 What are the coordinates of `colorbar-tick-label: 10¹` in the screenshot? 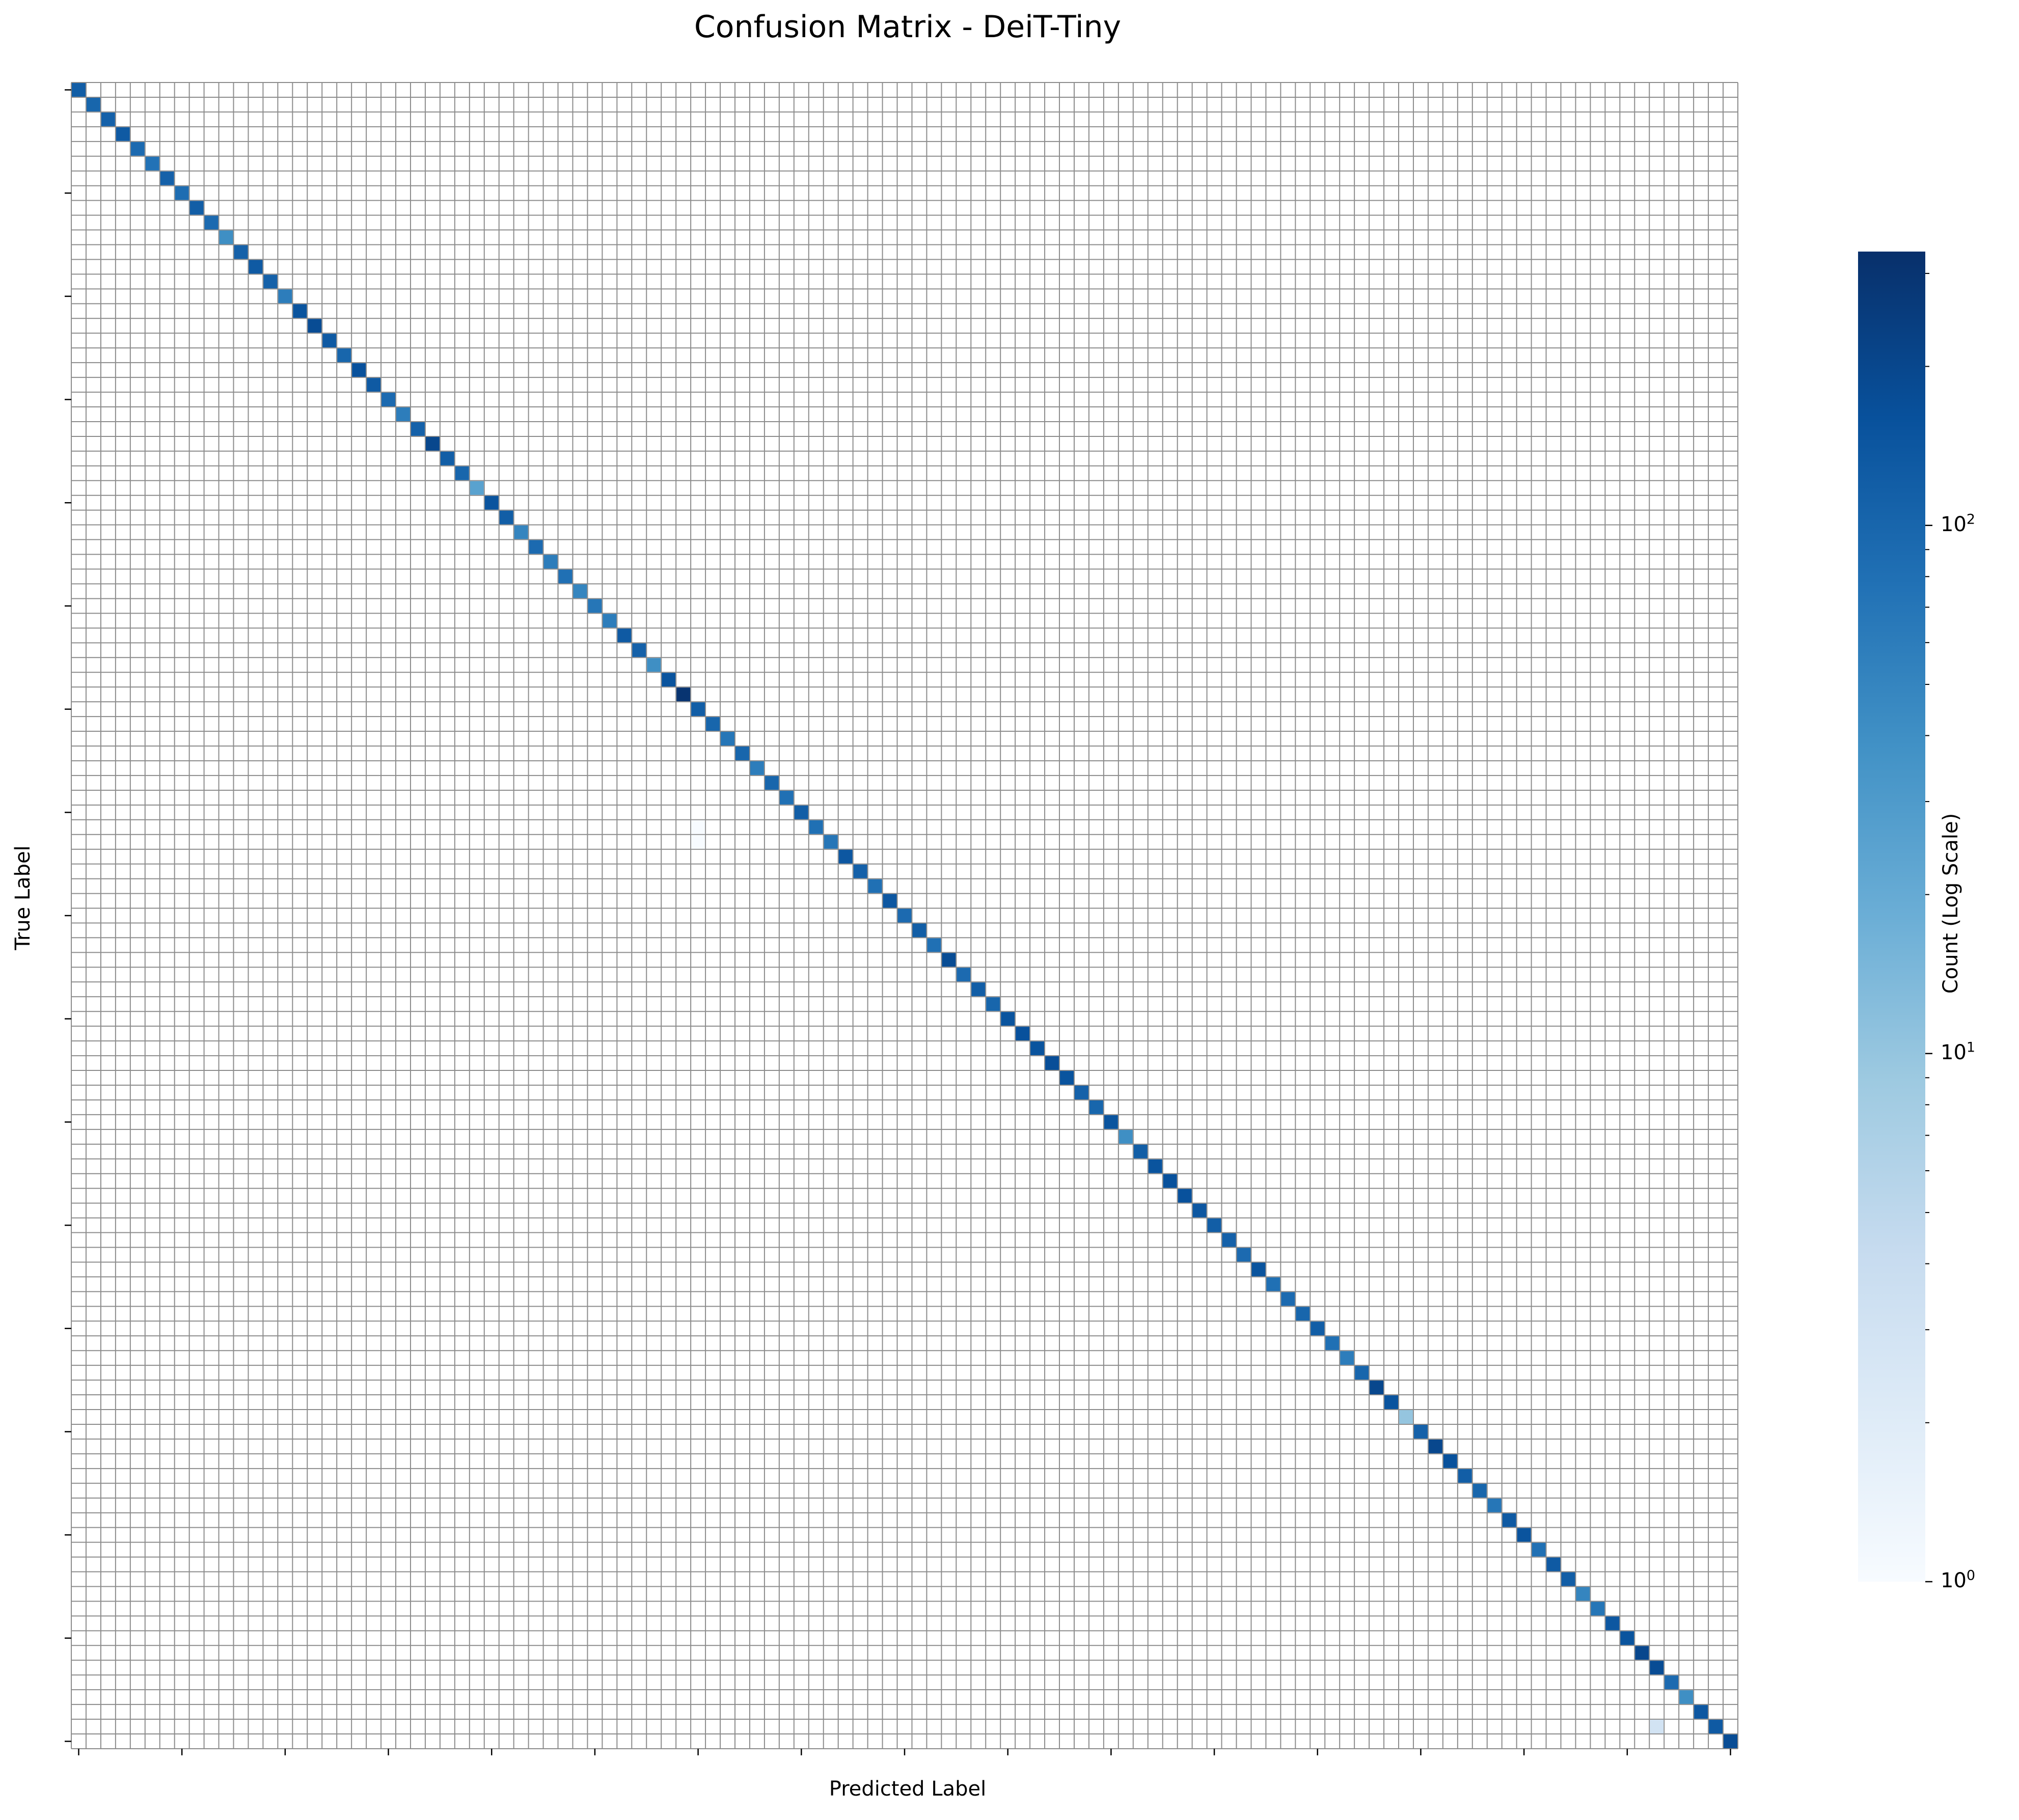 It's located at (1958, 1052).